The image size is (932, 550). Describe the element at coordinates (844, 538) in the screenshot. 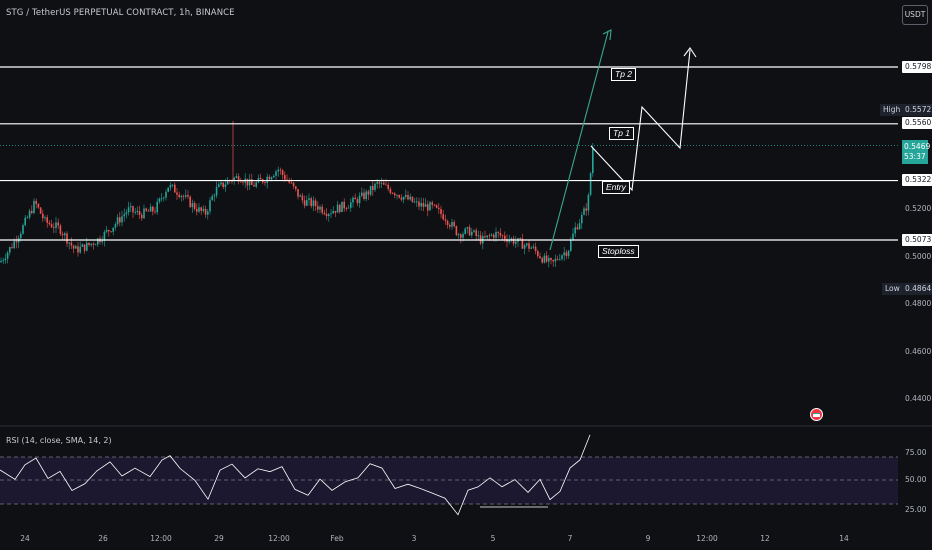

I see `time-label: 14` at that location.